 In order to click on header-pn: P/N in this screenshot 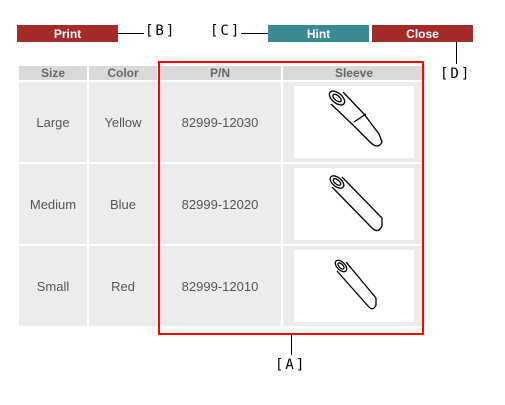, I will do `click(220, 73)`.